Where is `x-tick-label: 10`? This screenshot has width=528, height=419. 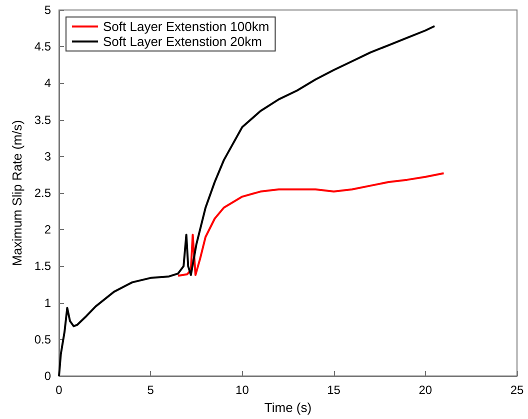 x-tick-label: 10 is located at coordinates (243, 390).